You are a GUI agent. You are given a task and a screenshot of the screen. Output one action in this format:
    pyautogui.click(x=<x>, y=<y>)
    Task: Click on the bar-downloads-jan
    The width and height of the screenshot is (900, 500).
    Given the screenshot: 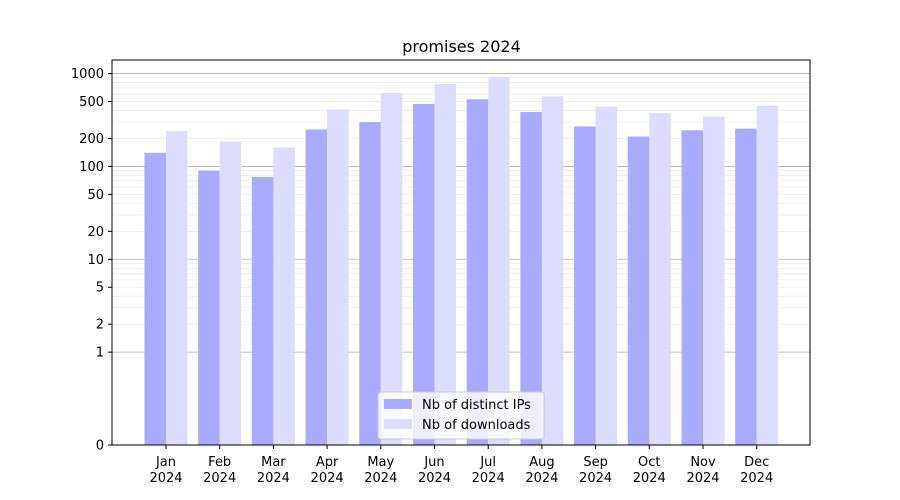 What is the action you would take?
    pyautogui.click(x=177, y=288)
    